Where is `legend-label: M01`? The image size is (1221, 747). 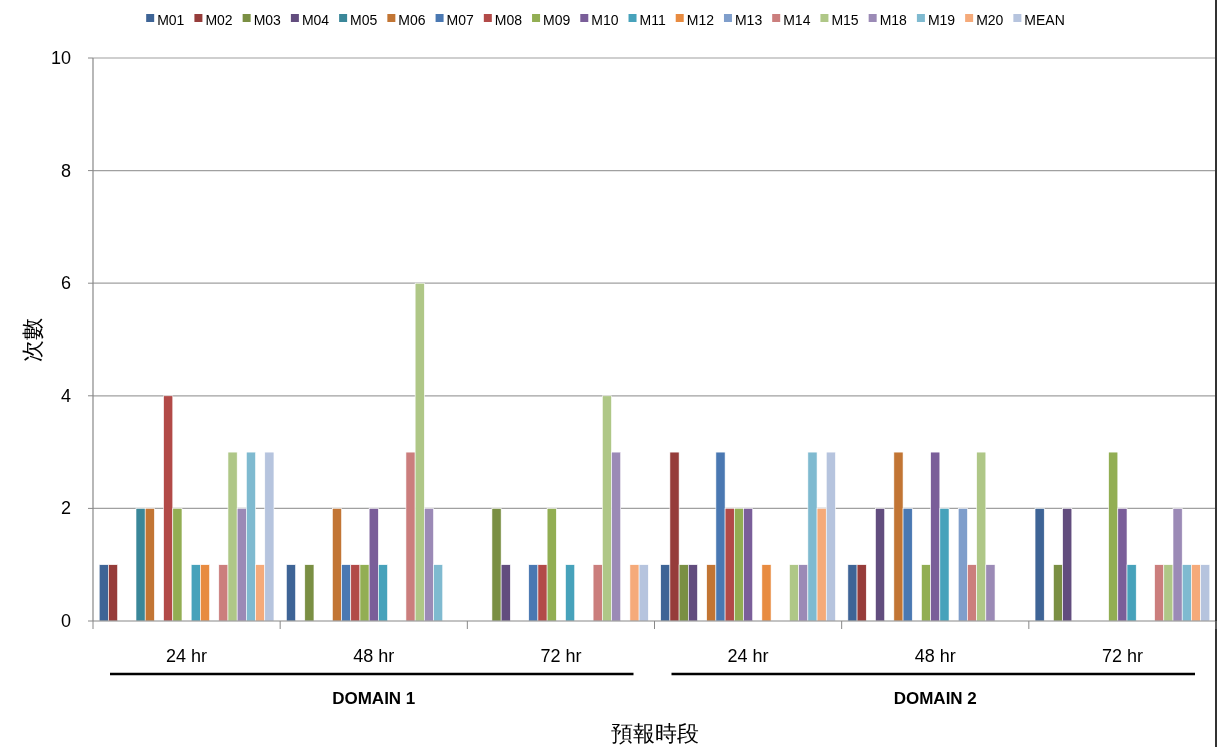
legend-label: M01 is located at coordinates (171, 20).